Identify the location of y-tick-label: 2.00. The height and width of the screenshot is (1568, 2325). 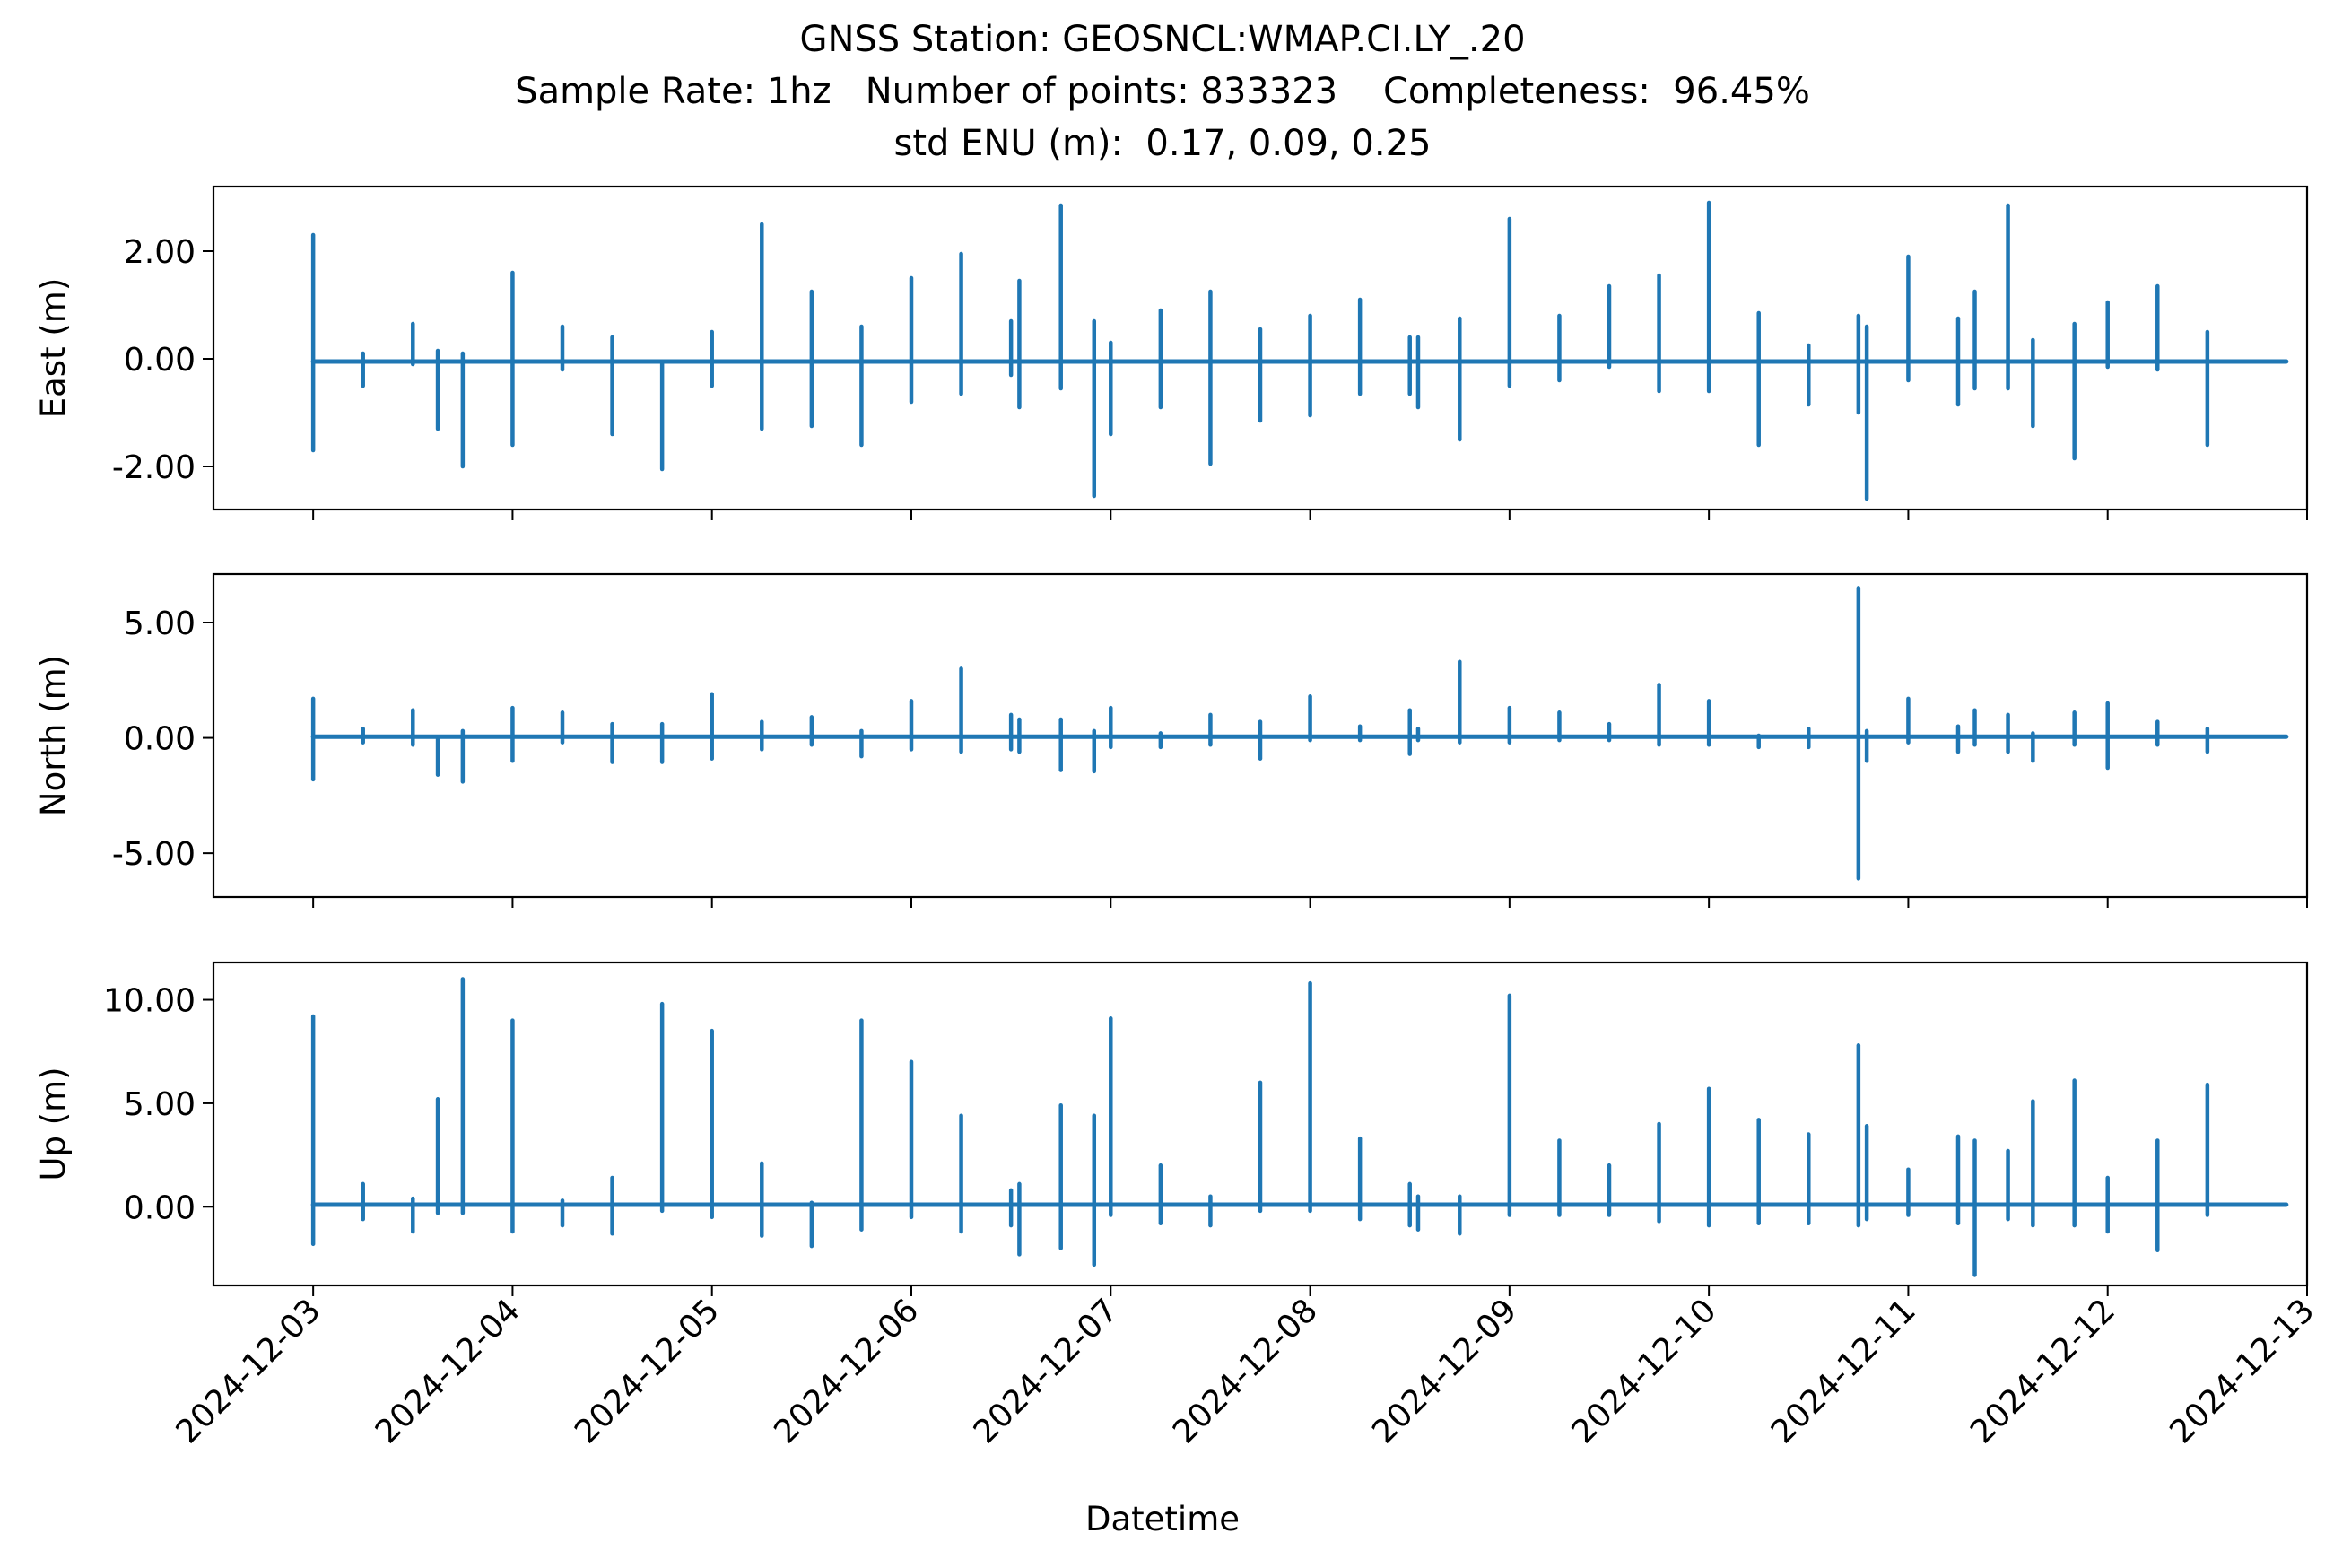
(160, 253).